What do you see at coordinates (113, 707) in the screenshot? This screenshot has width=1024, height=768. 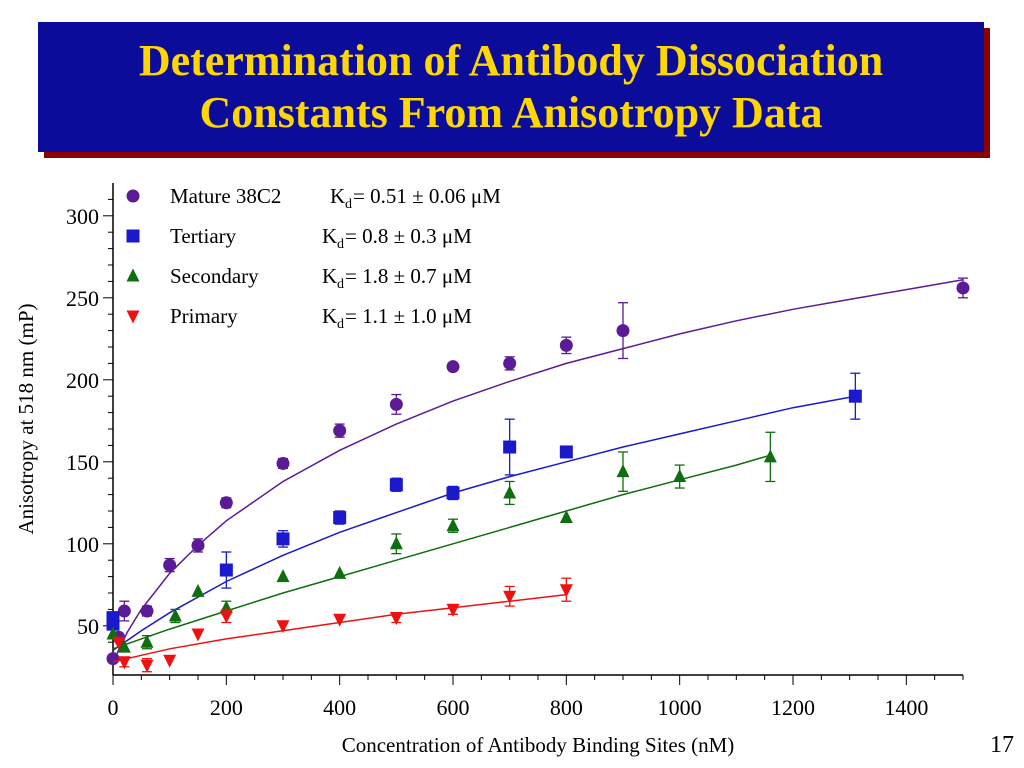 I see `x-tick-label: 0` at bounding box center [113, 707].